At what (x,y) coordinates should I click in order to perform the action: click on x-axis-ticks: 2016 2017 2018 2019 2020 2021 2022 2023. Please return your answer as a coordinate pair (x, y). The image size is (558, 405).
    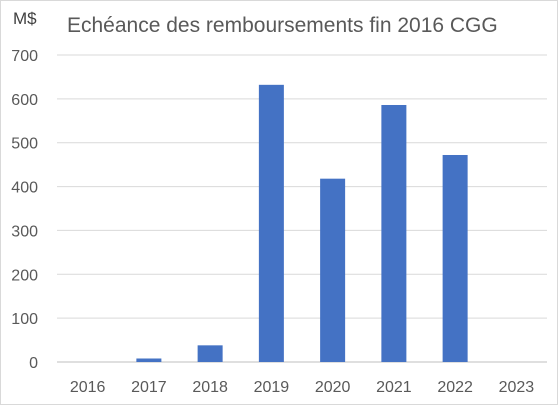
    Looking at the image, I should click on (302, 387).